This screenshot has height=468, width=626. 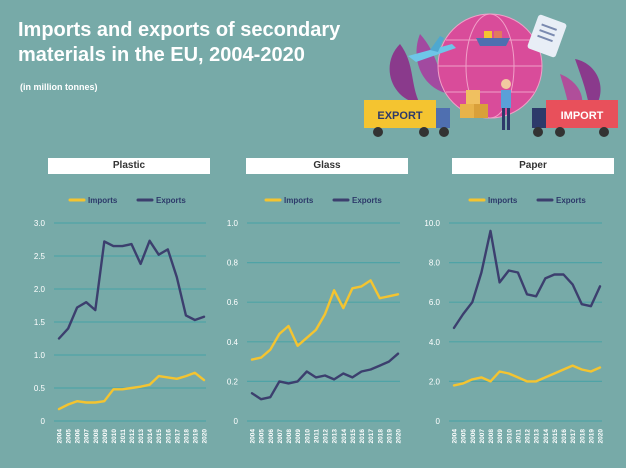 I want to click on clipboard-icon, so click(x=547, y=36).